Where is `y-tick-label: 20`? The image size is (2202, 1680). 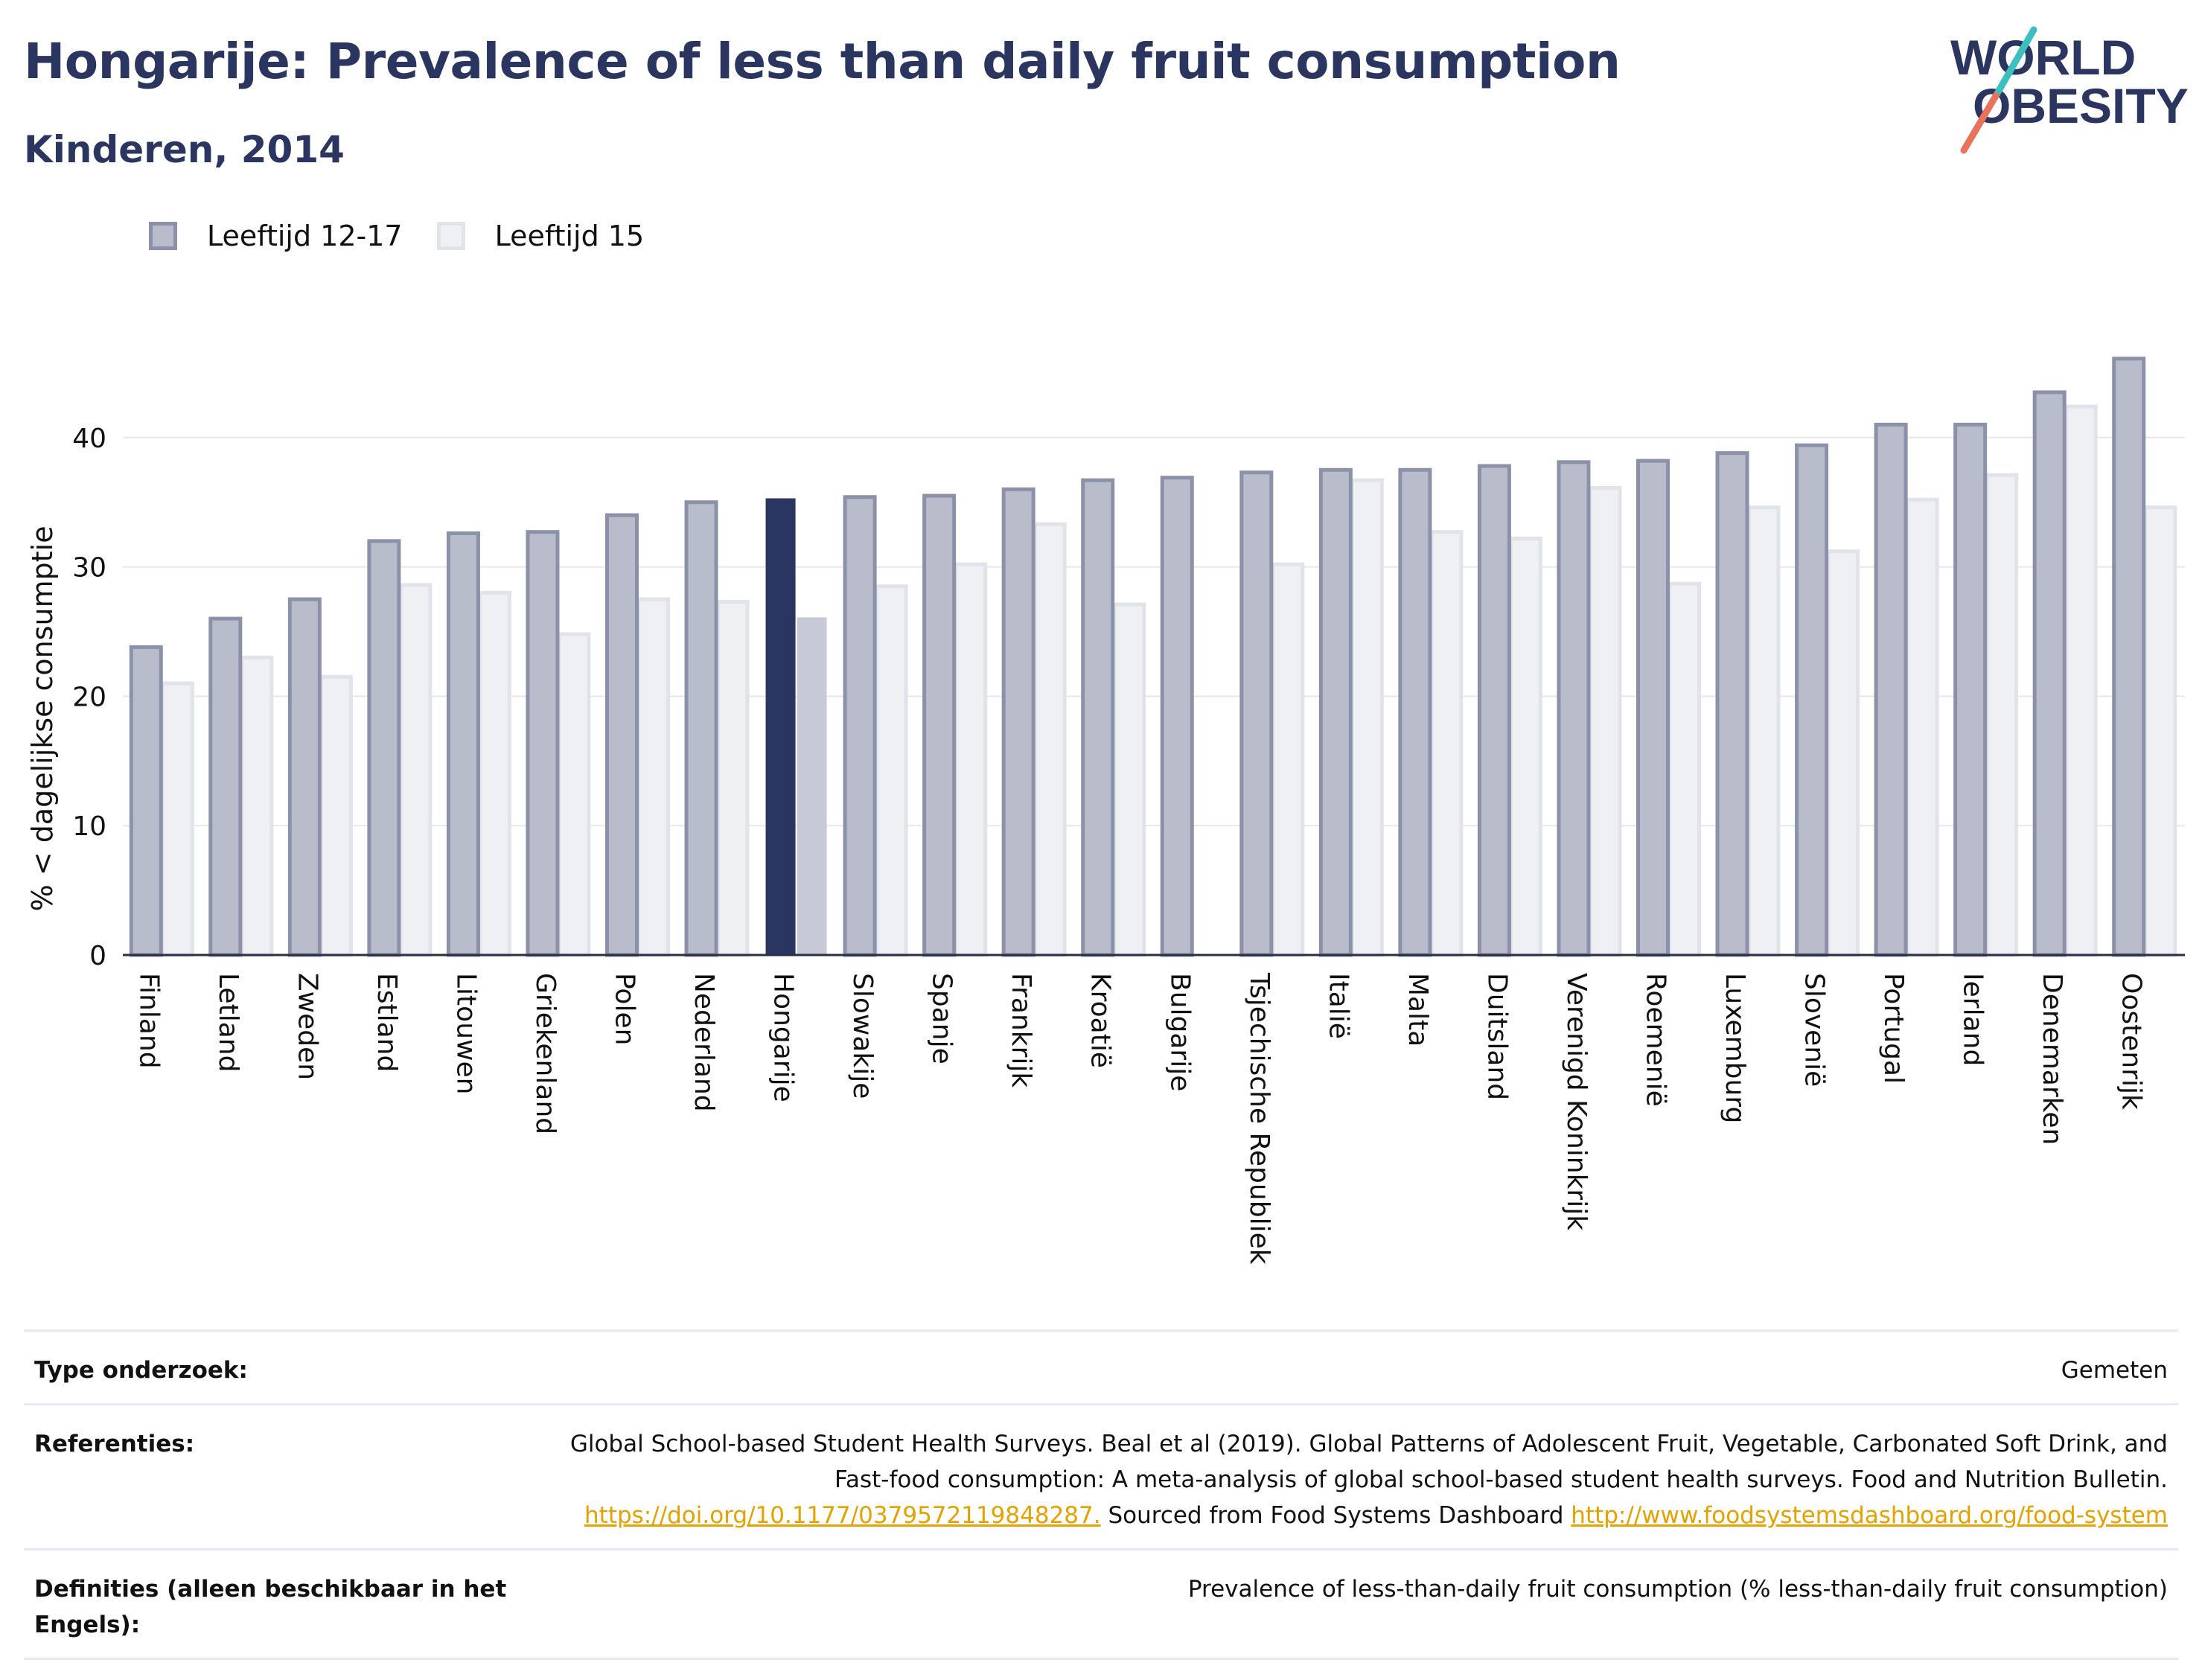 y-tick-label: 20 is located at coordinates (89, 697).